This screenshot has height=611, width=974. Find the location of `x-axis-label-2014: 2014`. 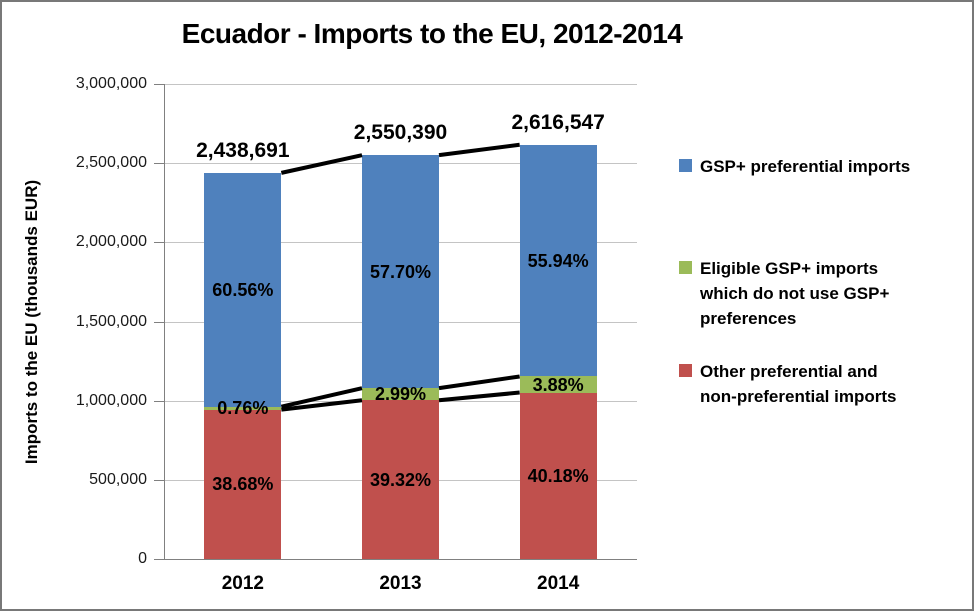

x-axis-label-2014: 2014 is located at coordinates (558, 583).